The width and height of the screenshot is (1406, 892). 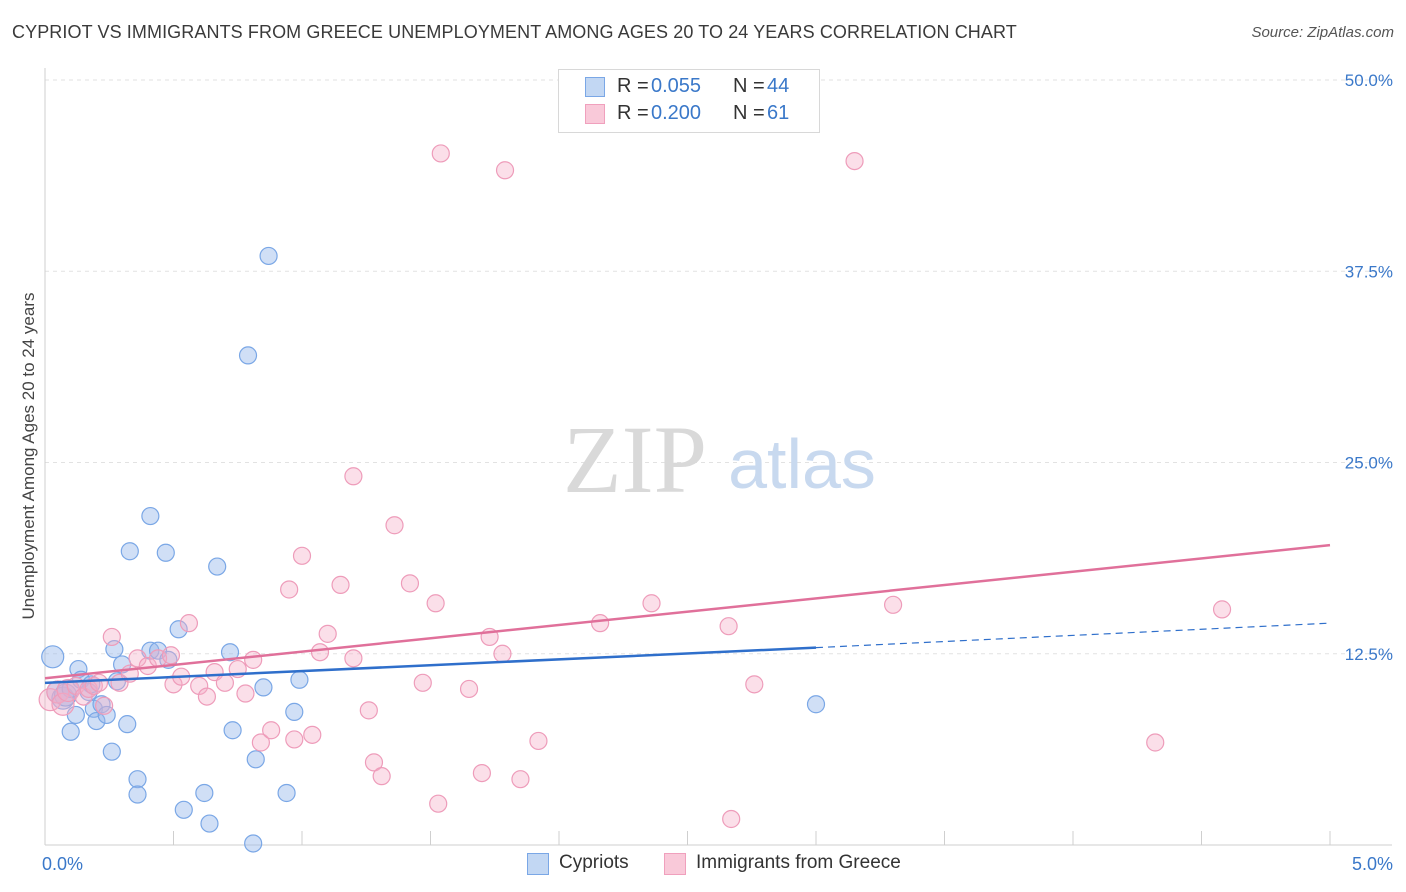 I want to click on y-axis-label: Unemployment Among Ages 20 to 24 years, so click(x=28, y=456).